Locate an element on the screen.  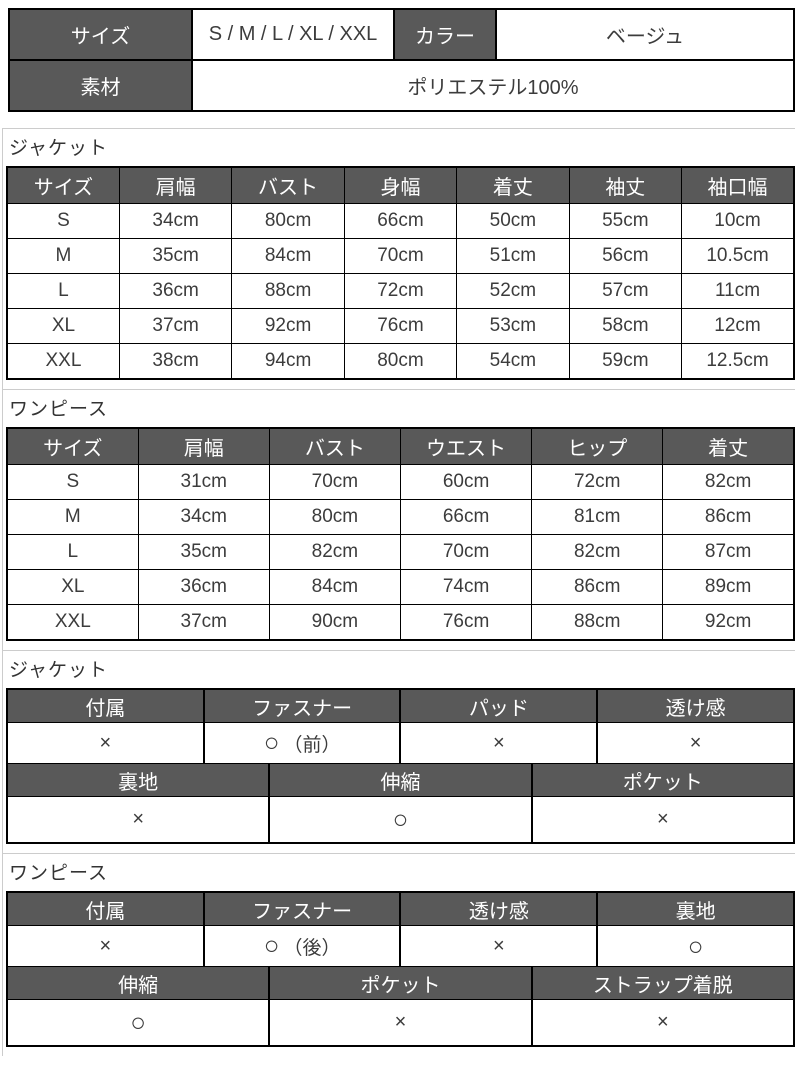
size-value-cell: 37cm is located at coordinates (175, 326).